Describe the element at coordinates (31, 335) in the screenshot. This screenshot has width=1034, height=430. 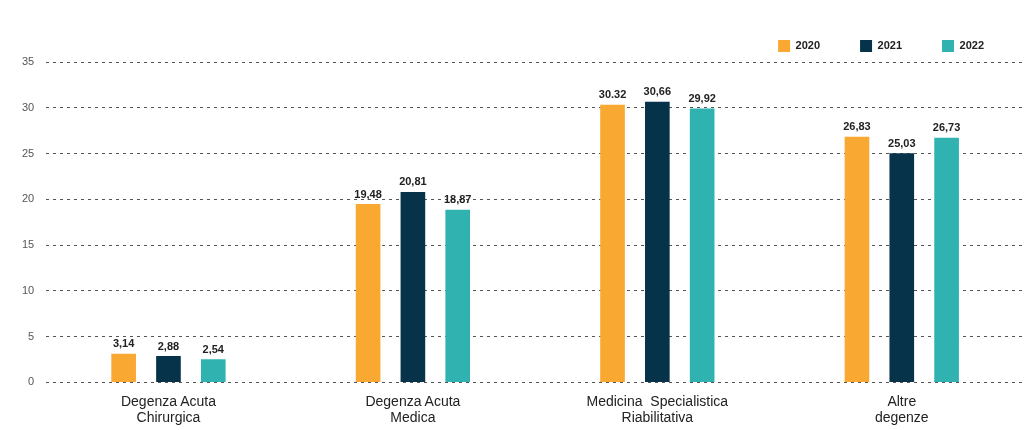
I see `y-tick-label: 5` at that location.